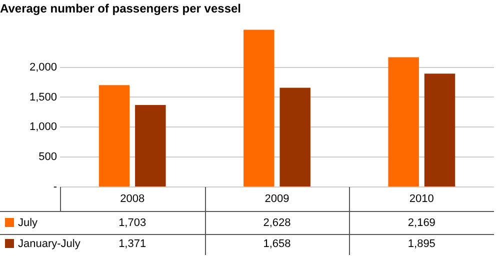 The height and width of the screenshot is (265, 500). Describe the element at coordinates (55, 187) in the screenshot. I see `y-tick-label: -` at that location.